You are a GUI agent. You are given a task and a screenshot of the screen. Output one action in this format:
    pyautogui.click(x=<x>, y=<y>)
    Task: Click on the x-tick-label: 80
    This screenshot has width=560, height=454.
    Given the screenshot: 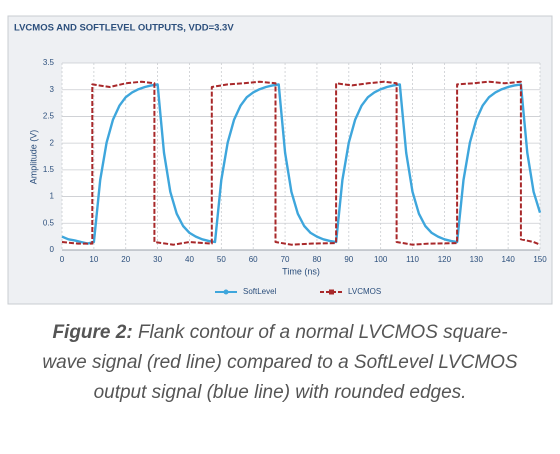 What is the action you would take?
    pyautogui.click(x=316, y=259)
    